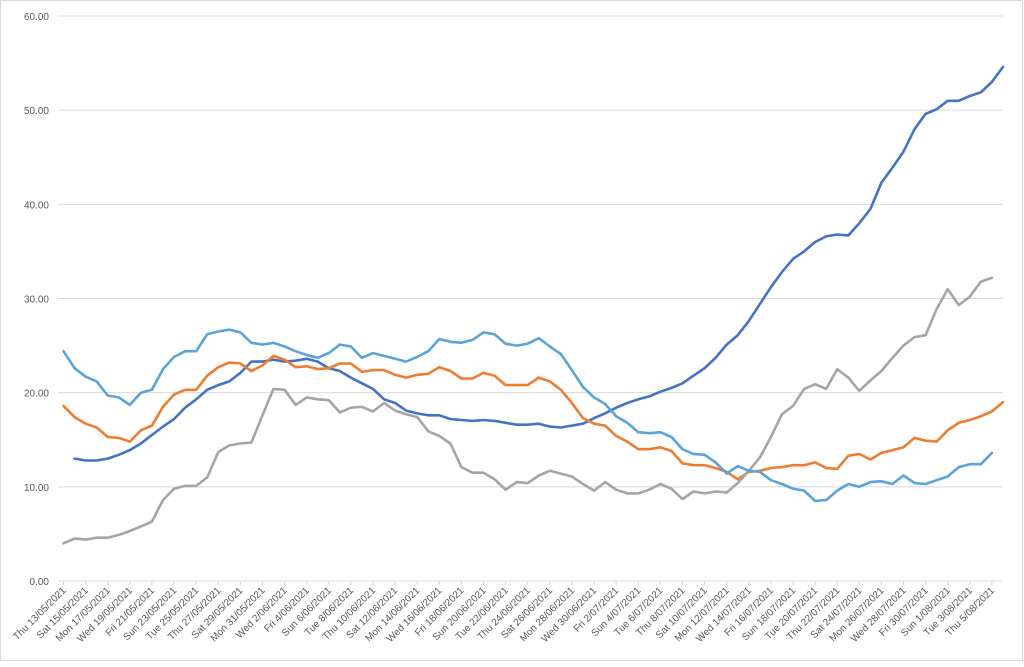 This screenshot has height=667, width=1024. What do you see at coordinates (36, 394) in the screenshot?
I see `y-tick-label: 20.00` at bounding box center [36, 394].